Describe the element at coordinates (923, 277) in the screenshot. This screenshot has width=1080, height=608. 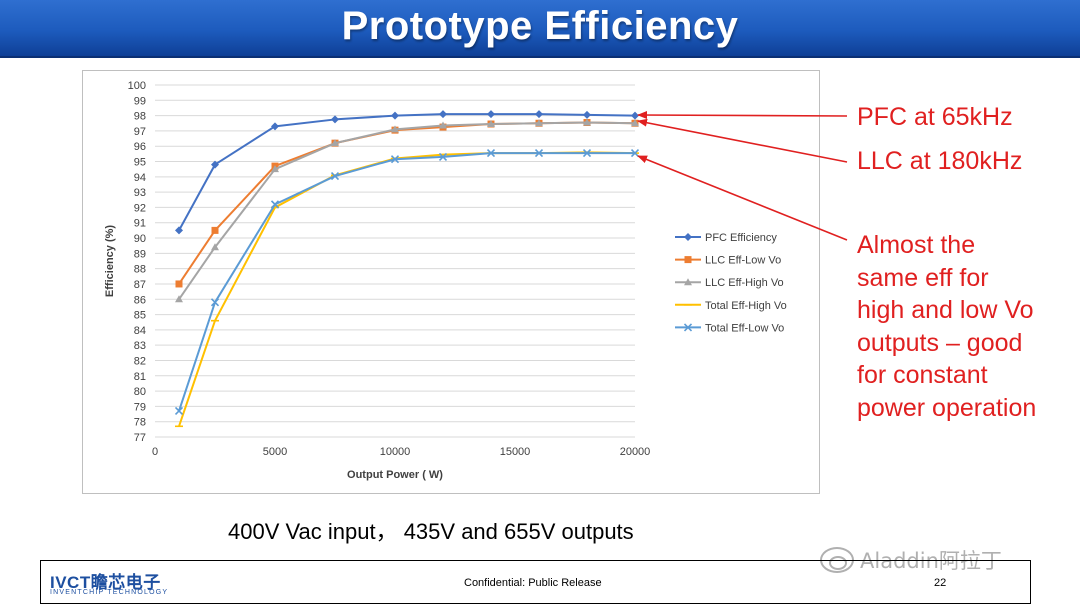
I see `annotation-line: same eff for` at that location.